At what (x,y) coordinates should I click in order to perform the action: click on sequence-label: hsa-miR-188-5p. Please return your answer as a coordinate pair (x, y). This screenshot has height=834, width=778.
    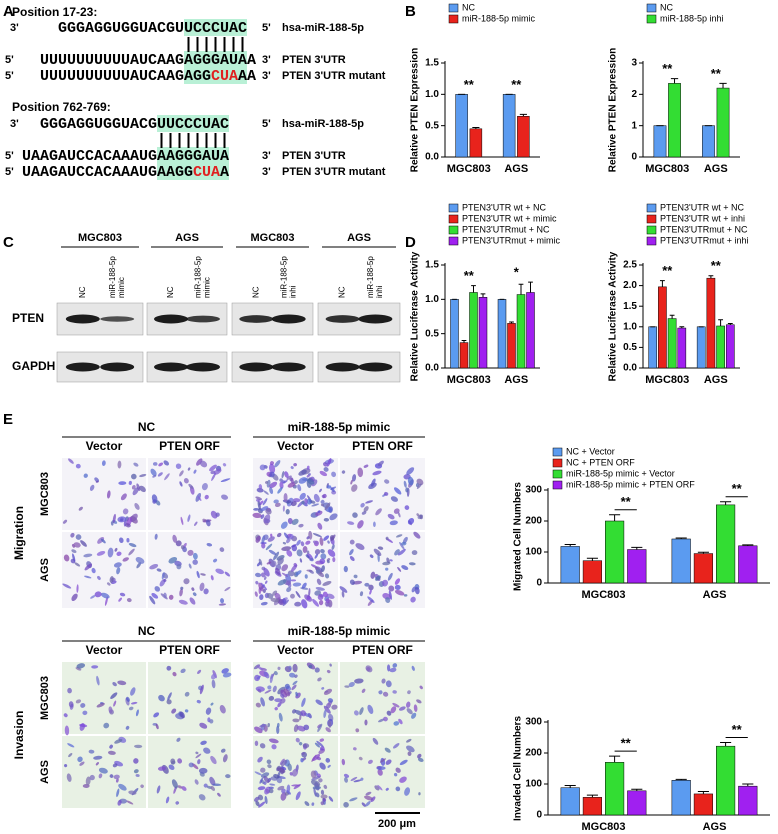
    Looking at the image, I should click on (323, 124).